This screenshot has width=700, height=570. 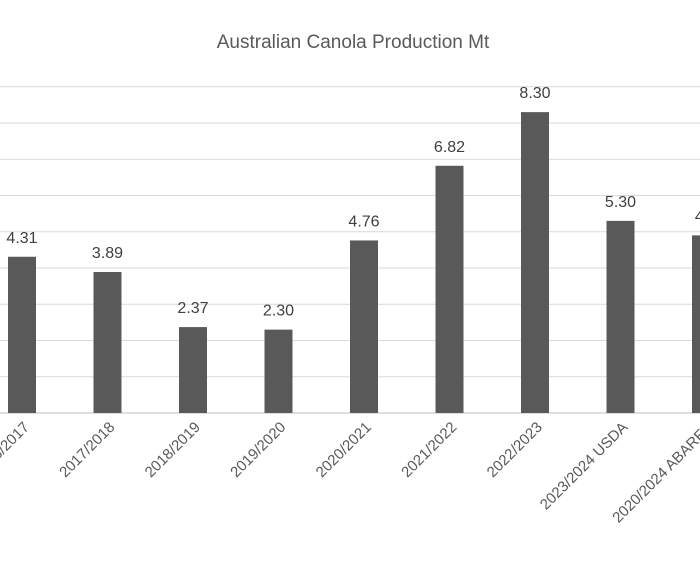 I want to click on data-label: 4.9, so click(x=697, y=216).